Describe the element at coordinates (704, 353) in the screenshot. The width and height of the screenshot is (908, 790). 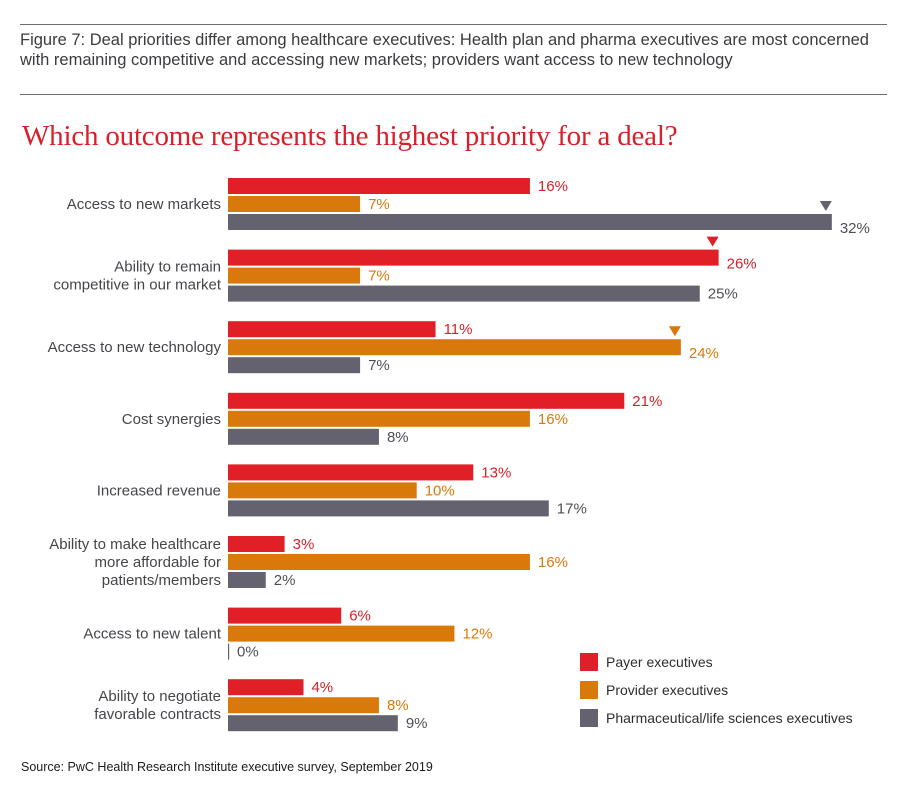
I see `value-label-provider: 24%` at that location.